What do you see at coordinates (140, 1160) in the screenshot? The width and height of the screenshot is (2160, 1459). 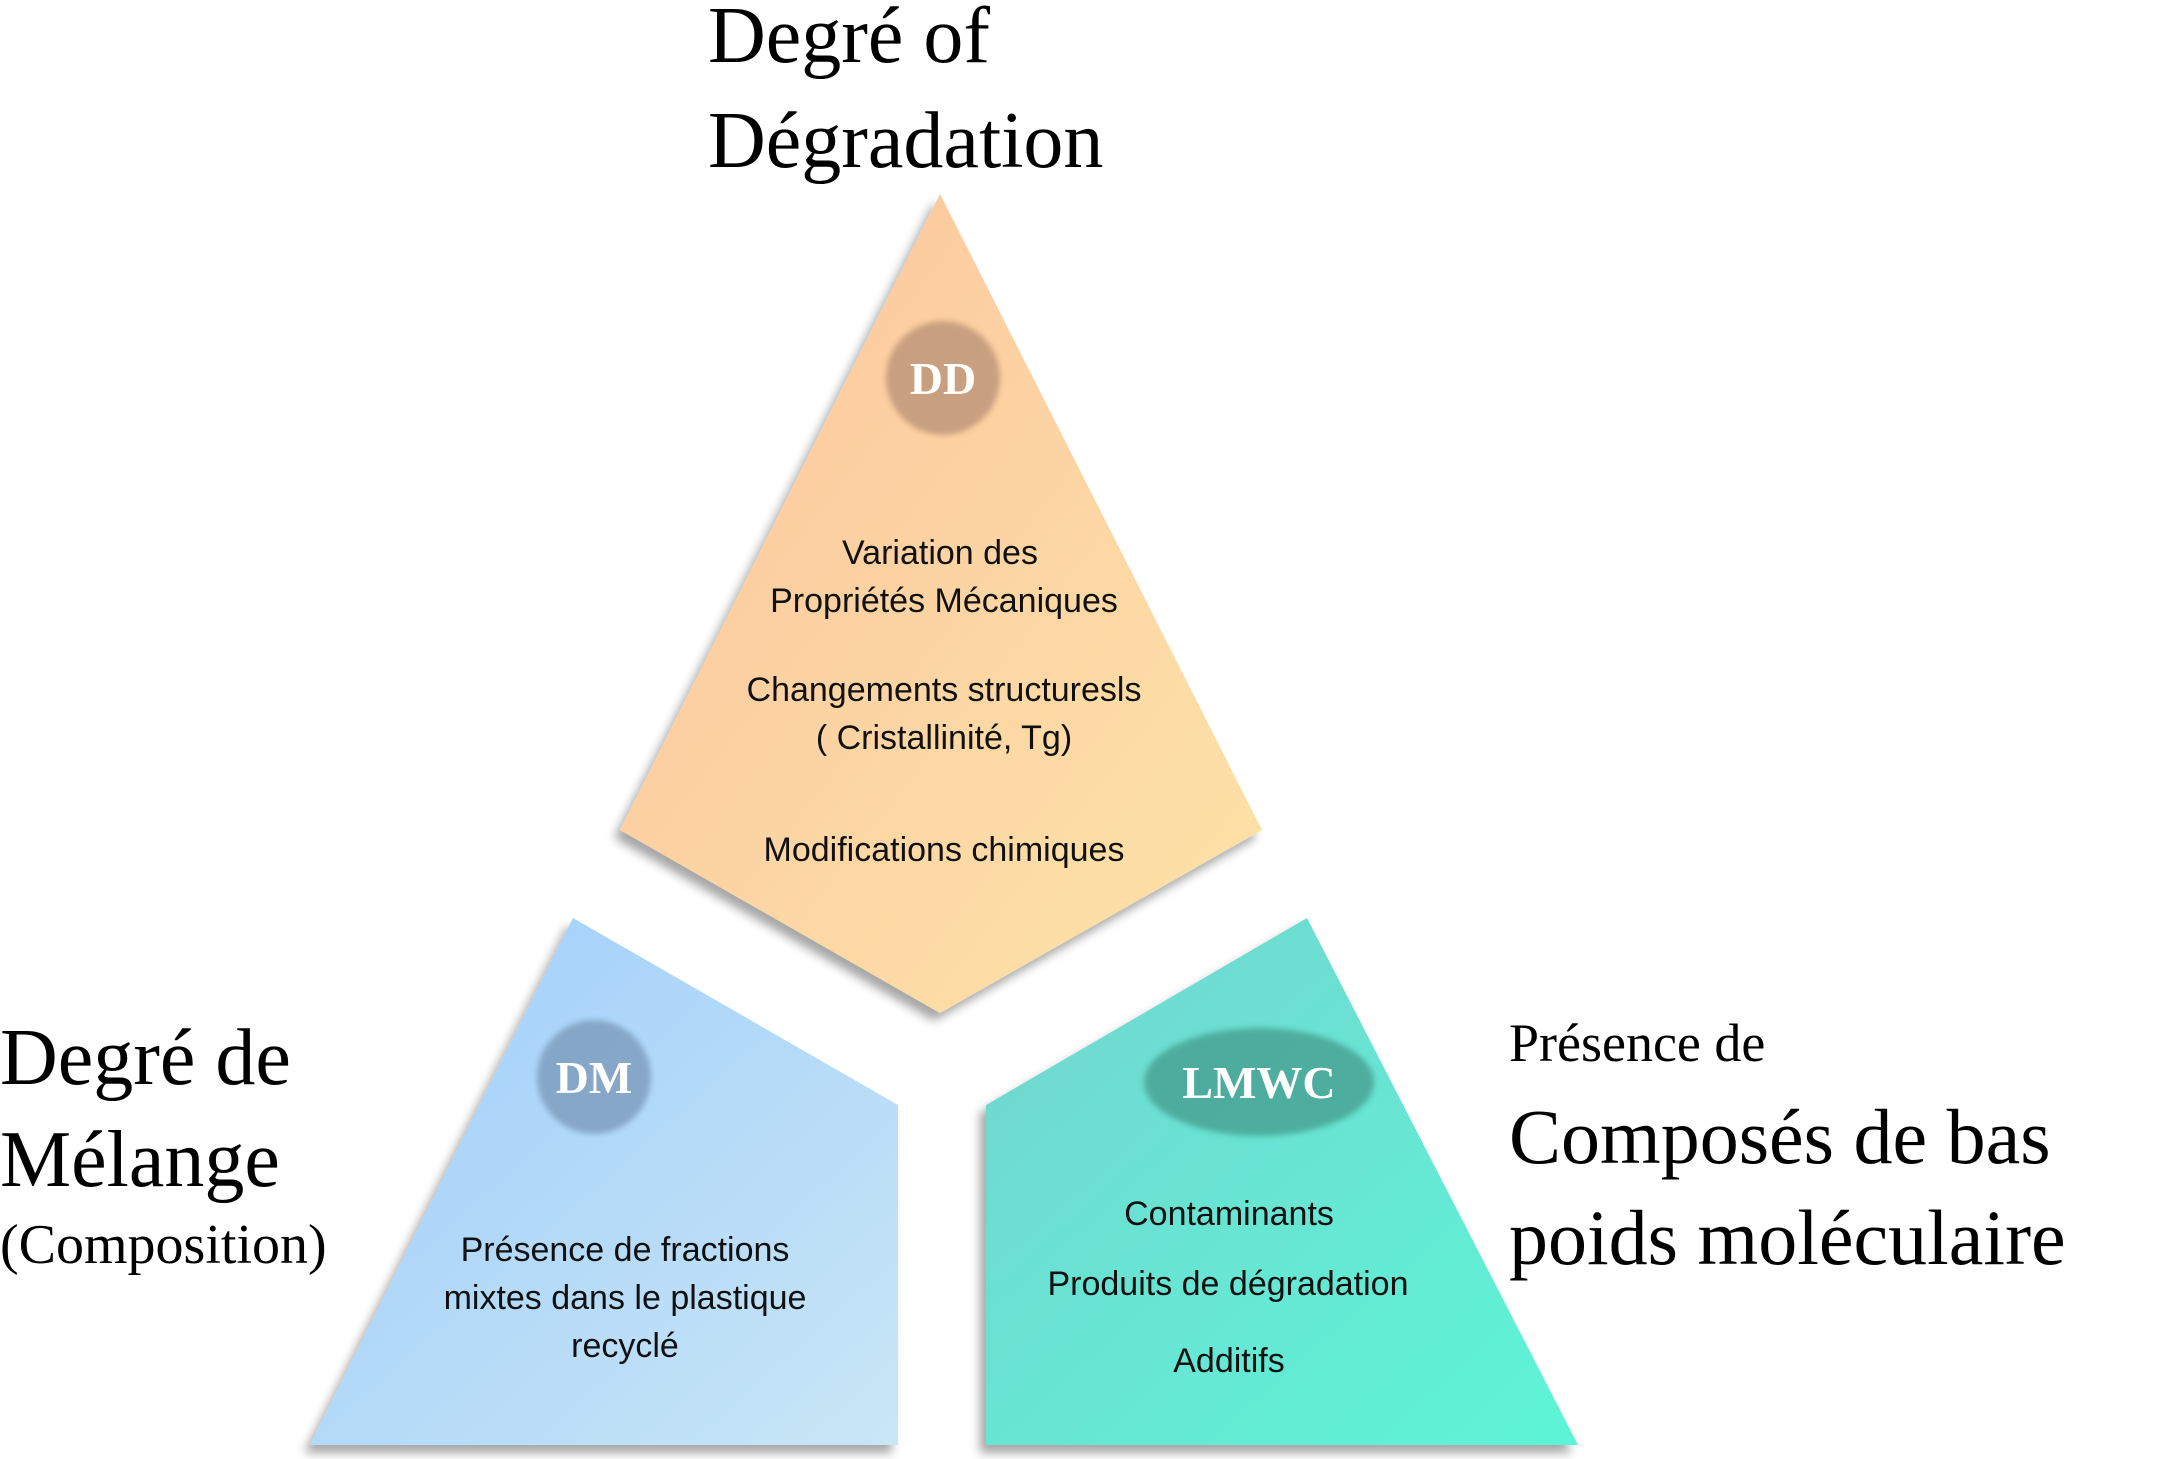 I see `left-title-line: Mélange` at bounding box center [140, 1160].